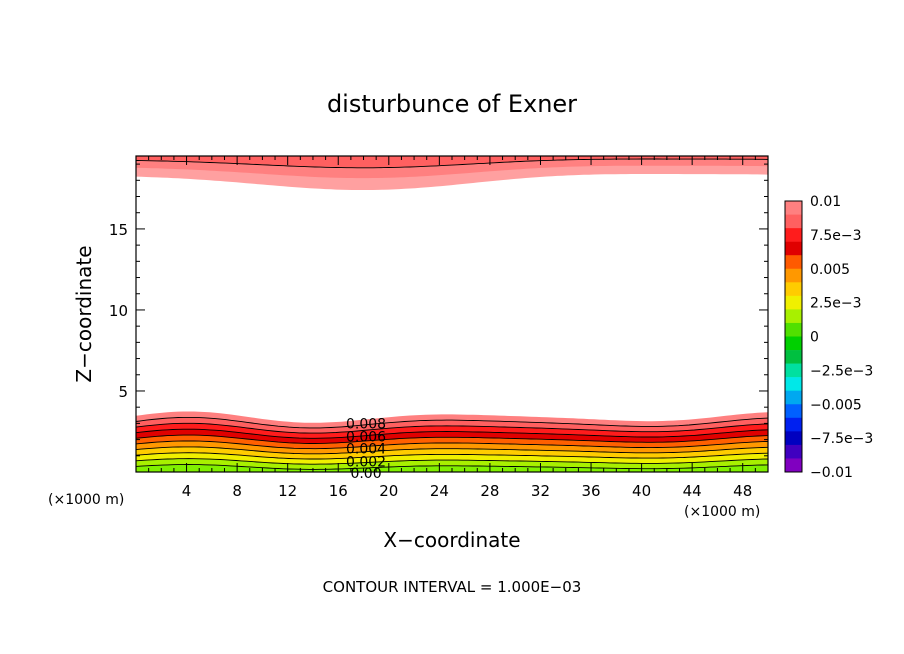  What do you see at coordinates (836, 236) in the screenshot?
I see `colorbar-label: 7.5e−3` at bounding box center [836, 236].